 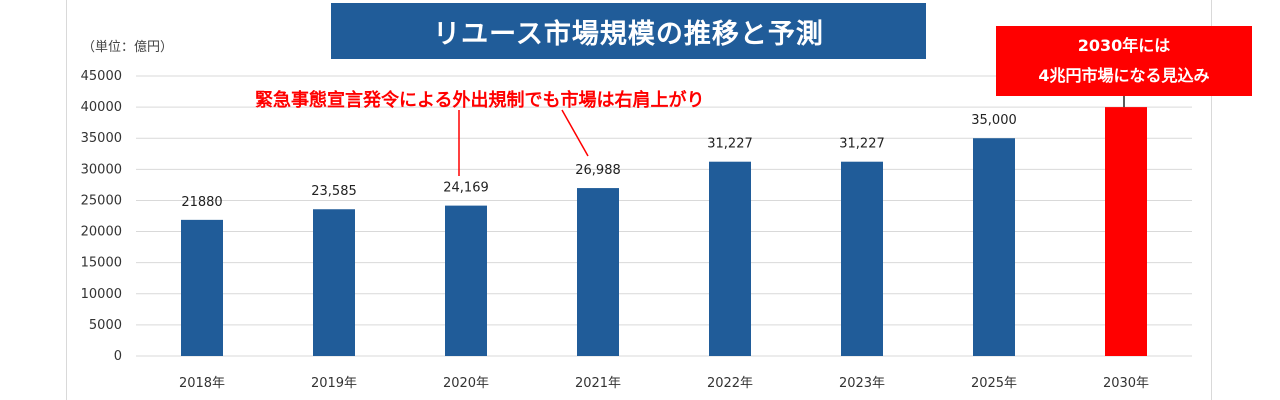 I want to click on bar-2023年, so click(x=862, y=258).